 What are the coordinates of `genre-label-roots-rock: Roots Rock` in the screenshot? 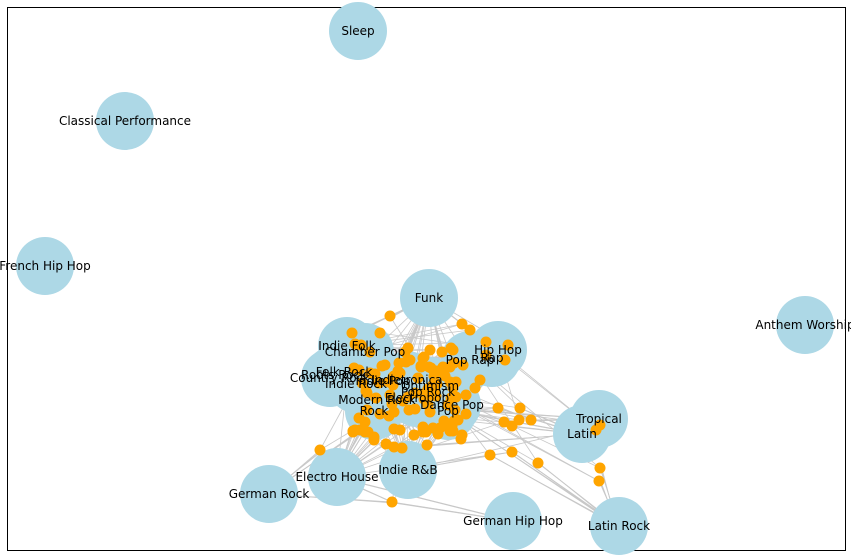 It's located at (334, 375).